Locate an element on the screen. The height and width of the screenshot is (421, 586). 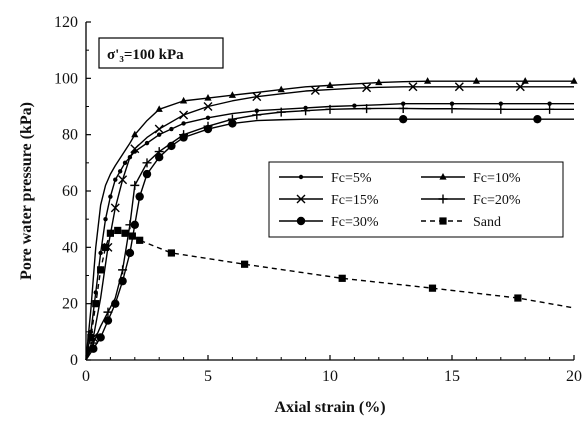
x-tick-label: 15 is located at coordinates (452, 376).